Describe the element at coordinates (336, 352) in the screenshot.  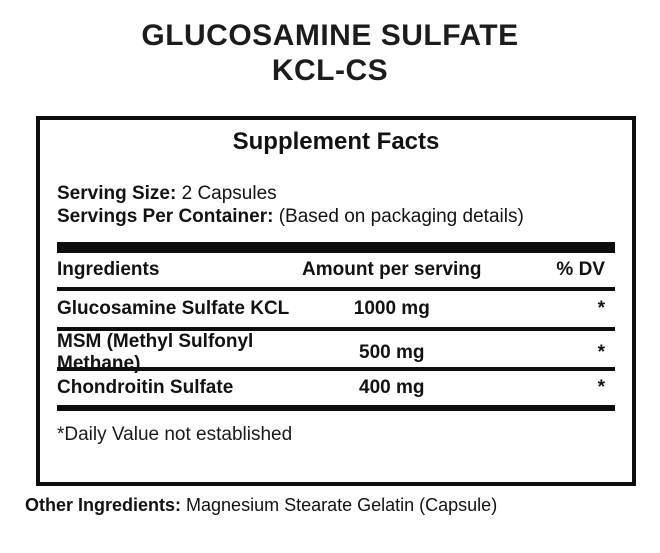
I see `table-row: MSM (Methyl Sulfonyl Methane) 500 mg *` at that location.